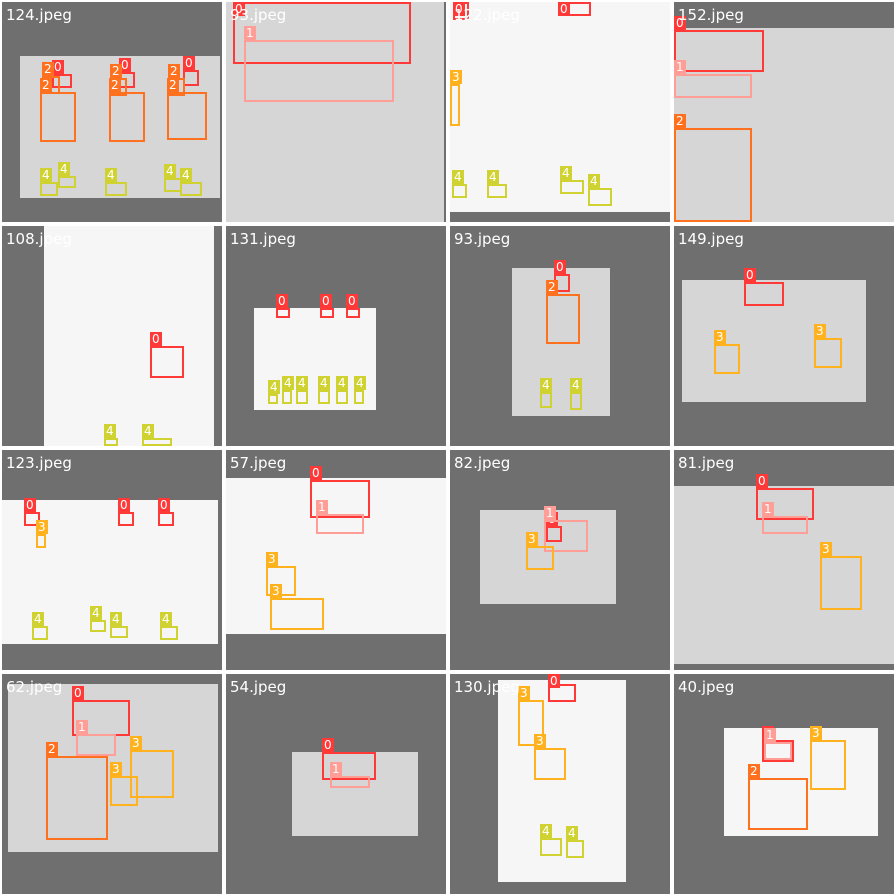 The image size is (896, 896). Describe the element at coordinates (487, 15) in the screenshot. I see `tile-filename: 122.jpeg` at that location.